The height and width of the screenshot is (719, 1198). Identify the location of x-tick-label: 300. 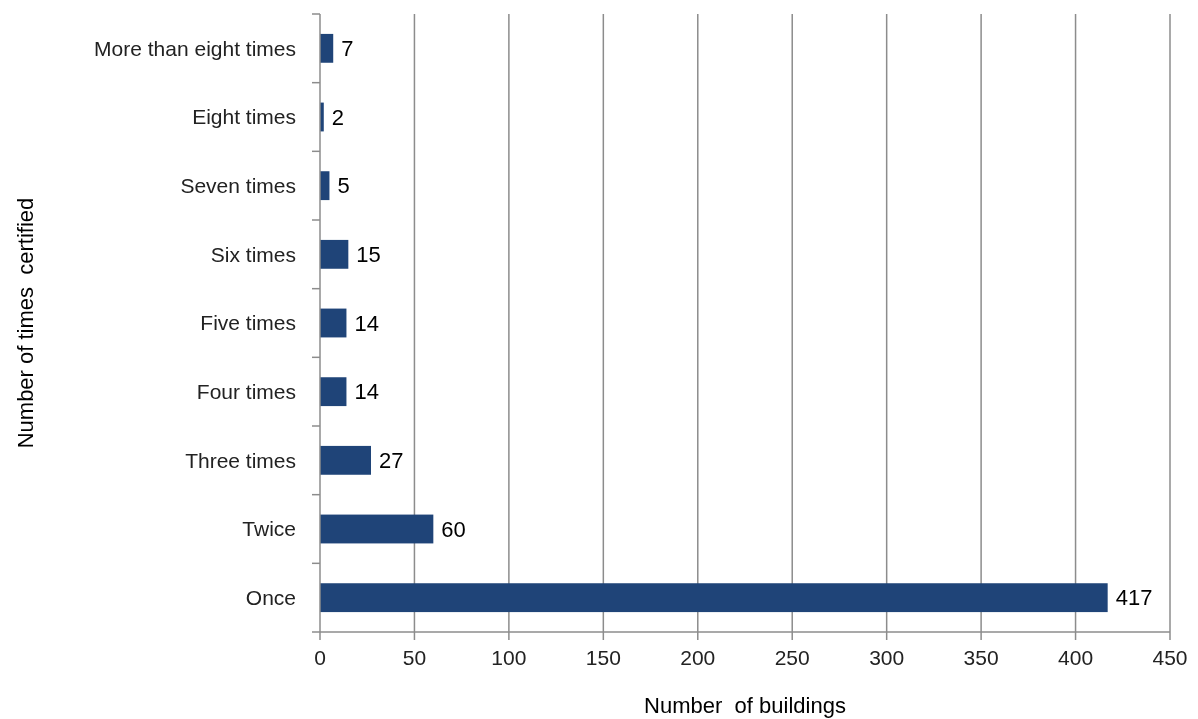
(887, 657).